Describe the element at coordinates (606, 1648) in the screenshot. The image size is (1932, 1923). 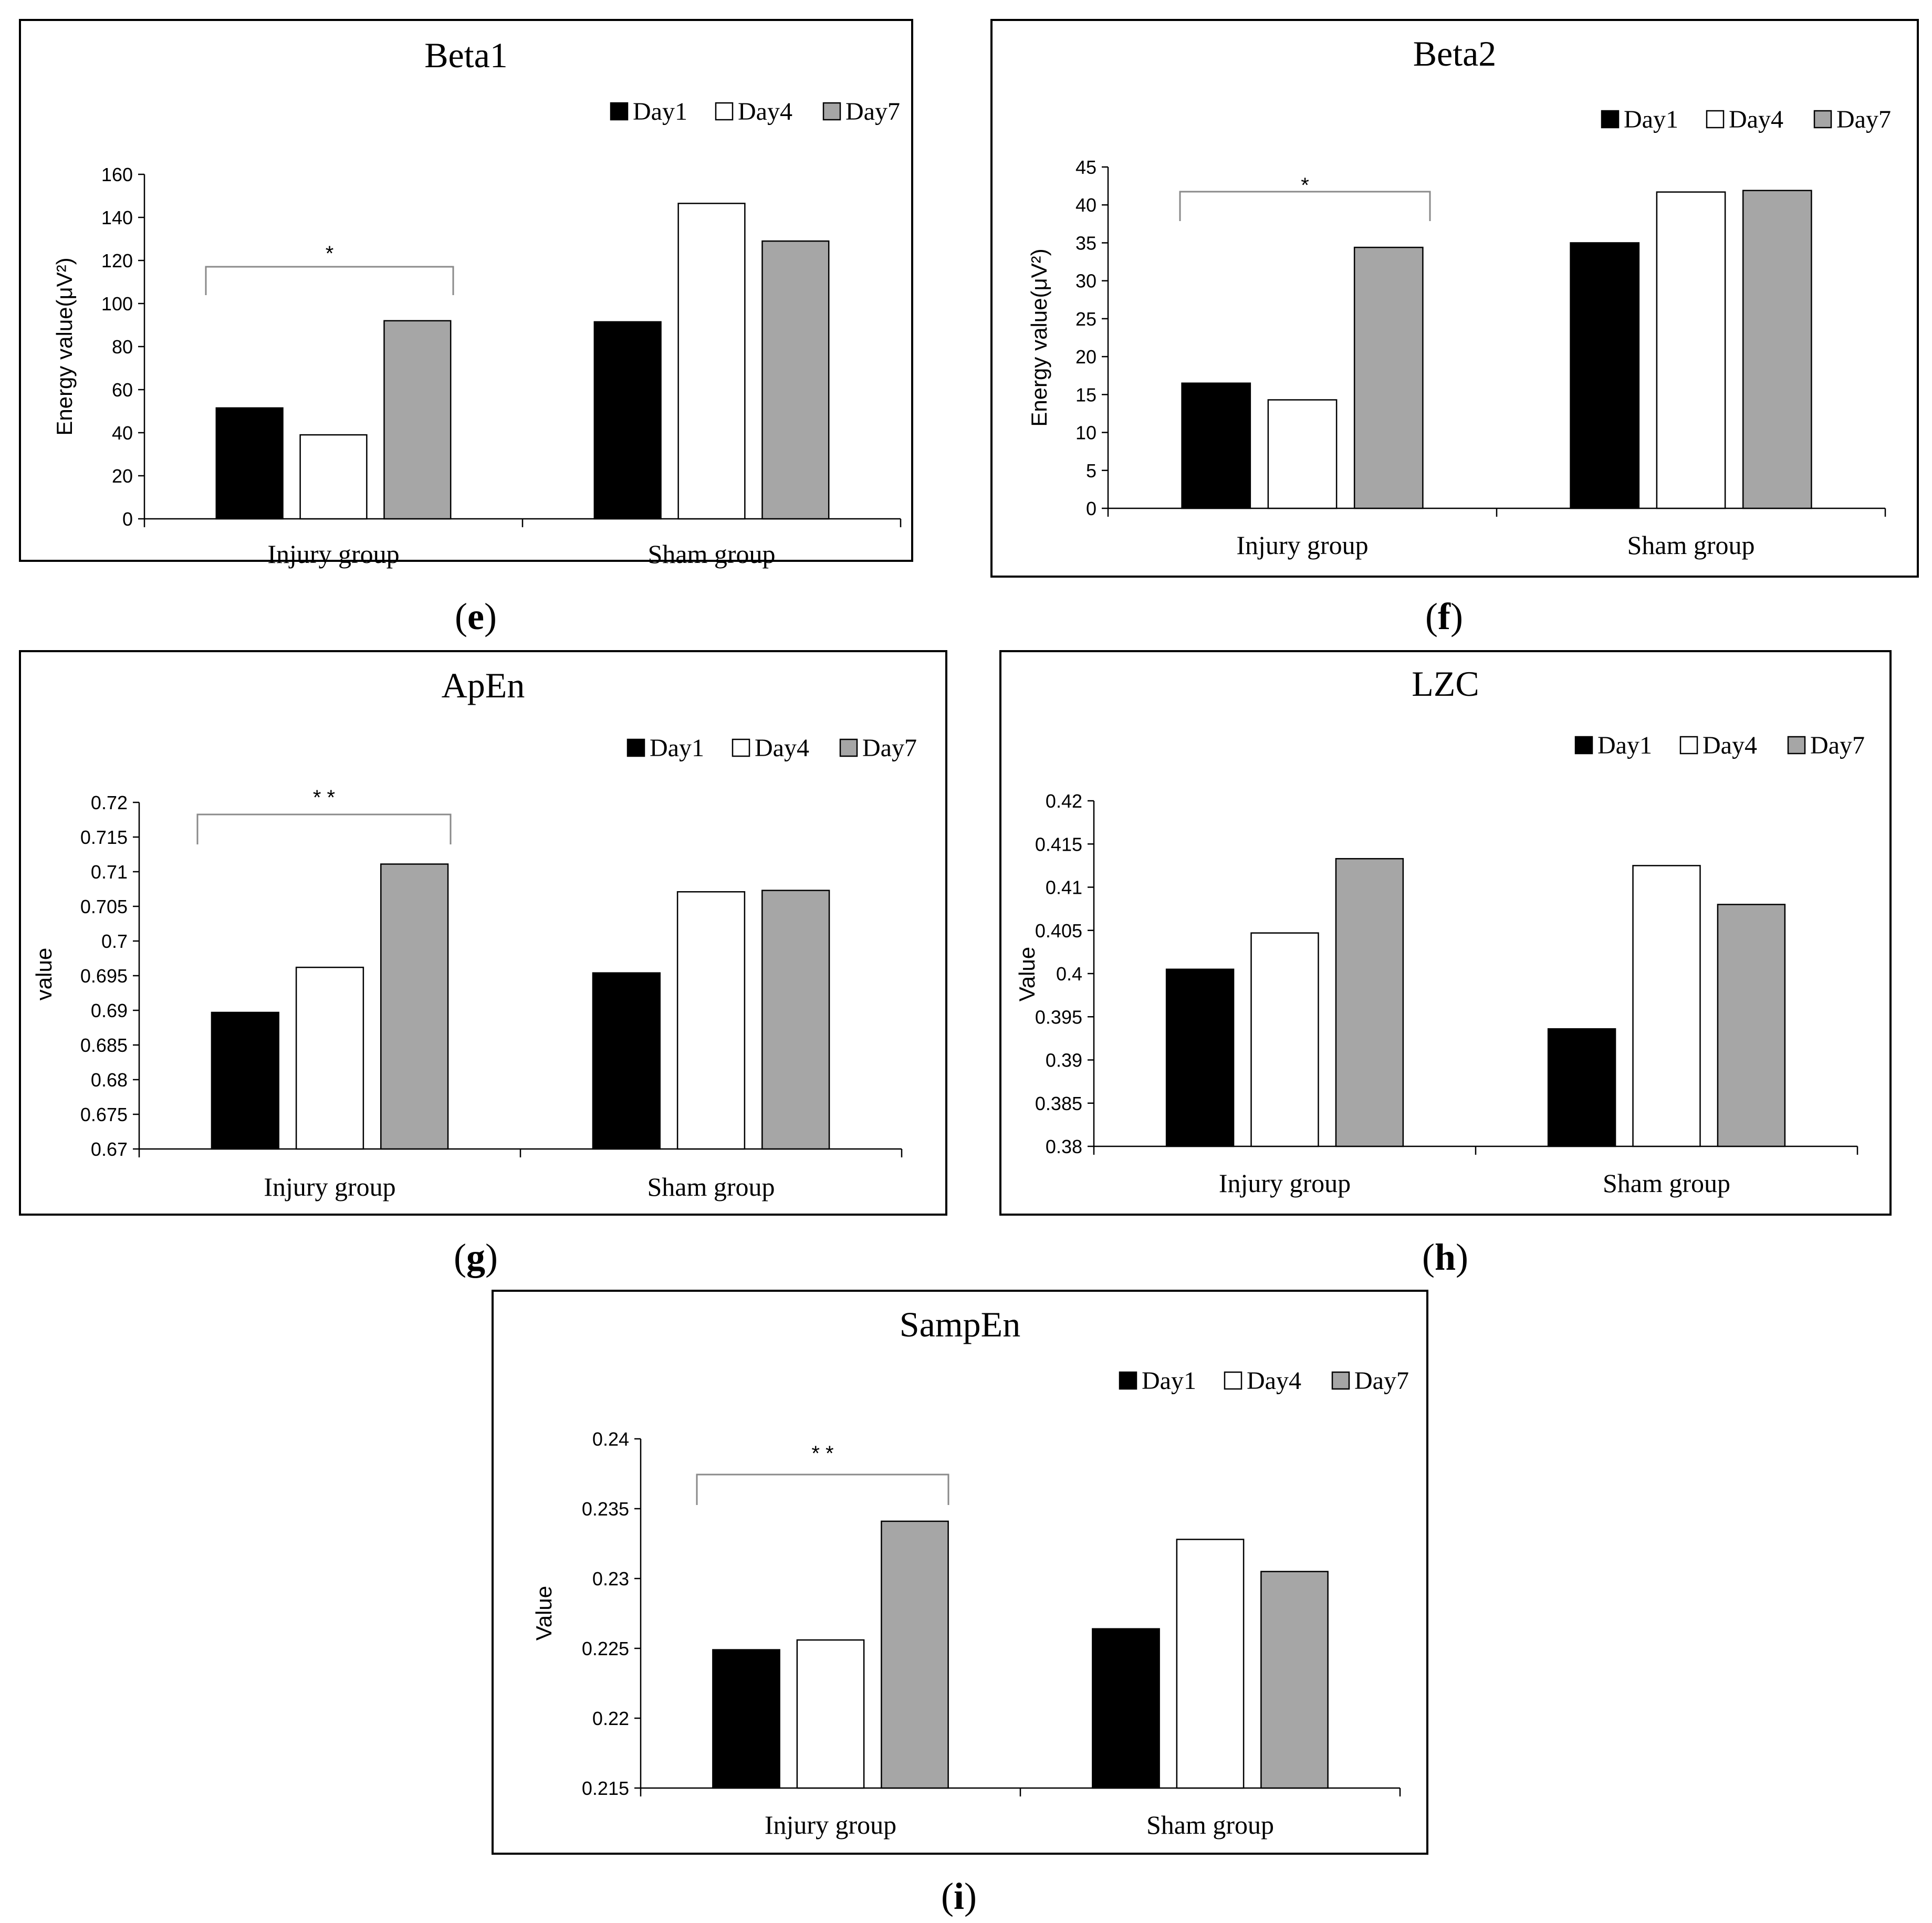
I see `y-tick-label: 0.225` at that location.